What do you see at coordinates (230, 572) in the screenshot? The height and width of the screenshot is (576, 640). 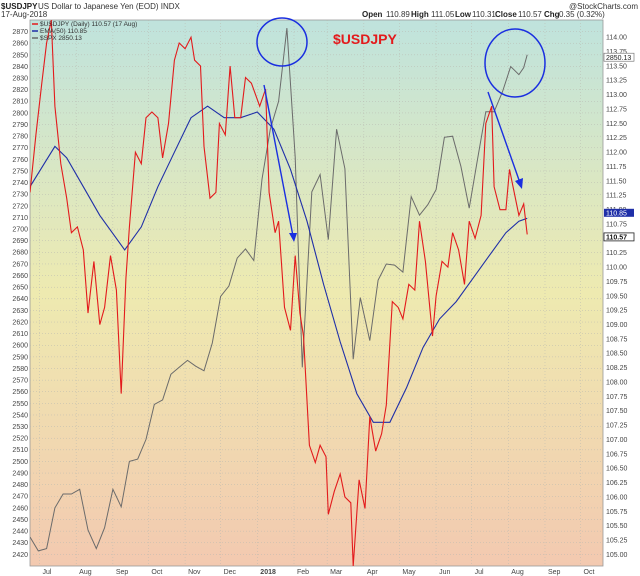 I see `x-tick-label: Dec` at bounding box center [230, 572].